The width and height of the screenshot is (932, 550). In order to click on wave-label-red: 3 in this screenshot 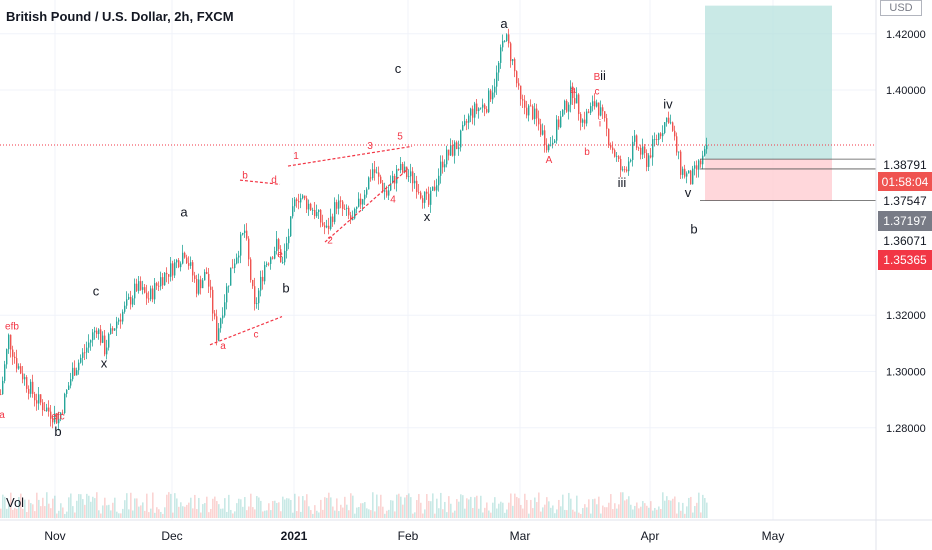, I will do `click(370, 146)`.